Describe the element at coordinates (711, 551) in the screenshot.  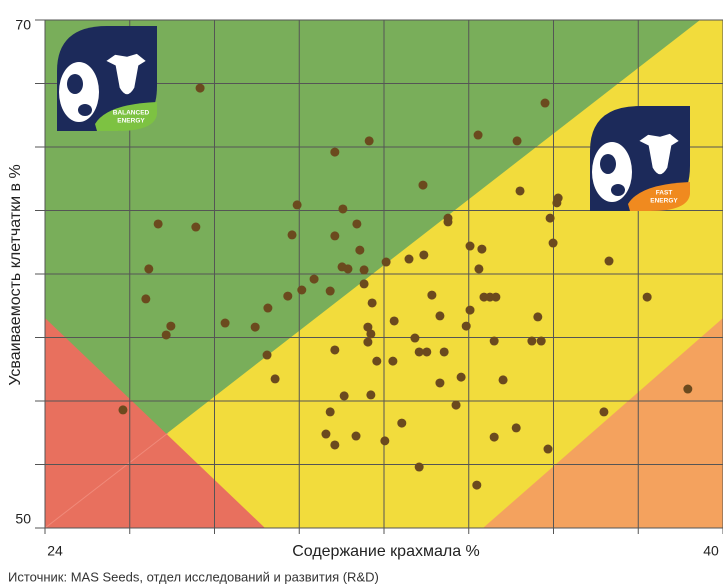
I see `x-tick-label: 40` at that location.